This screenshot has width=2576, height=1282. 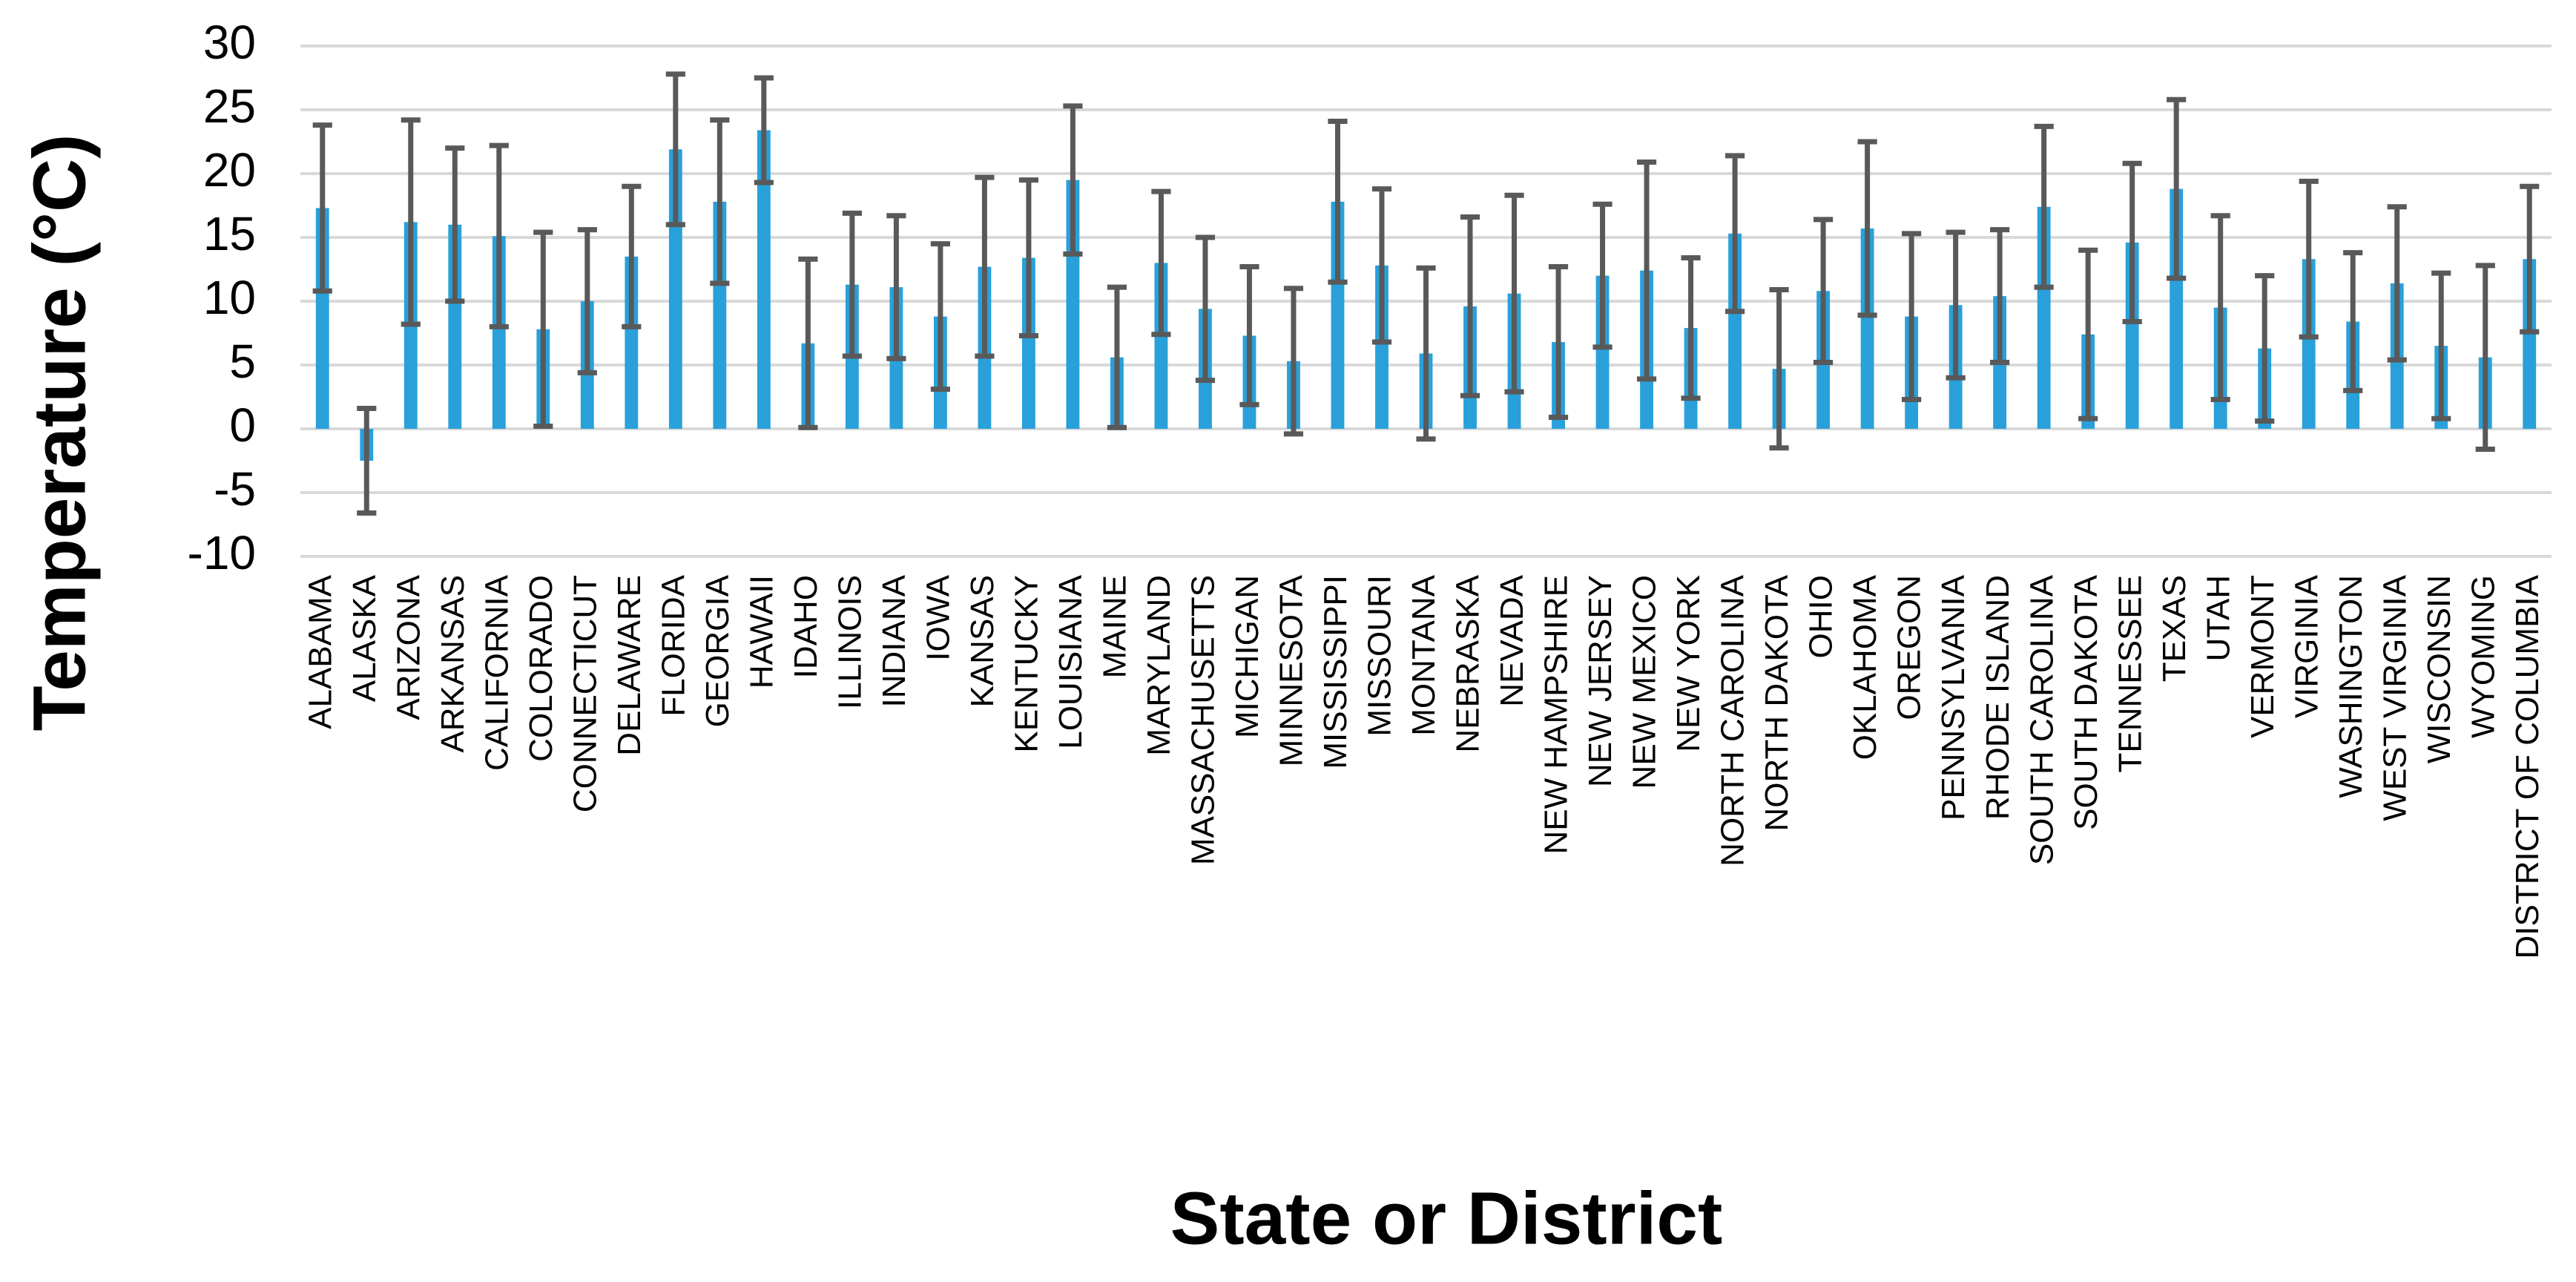 I want to click on y-tick-label: 5, so click(x=243, y=361).